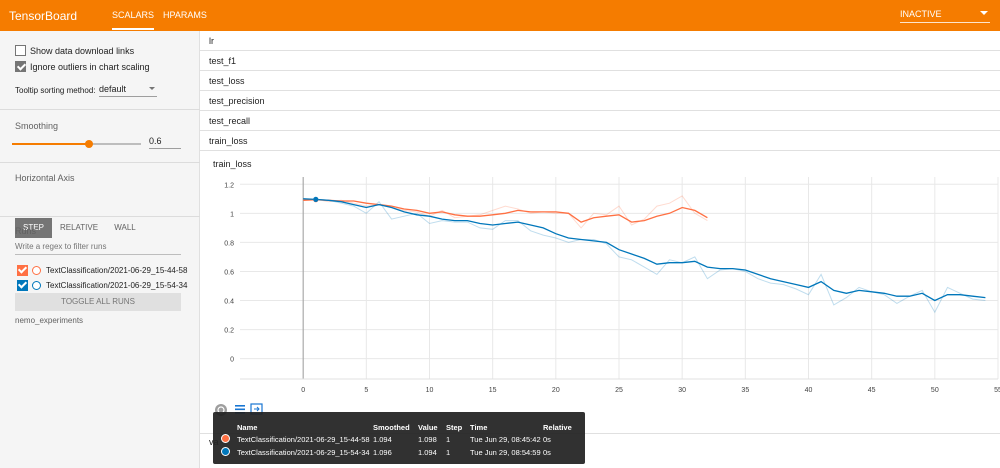  I want to click on y-tick-label: 0.6, so click(229, 272).